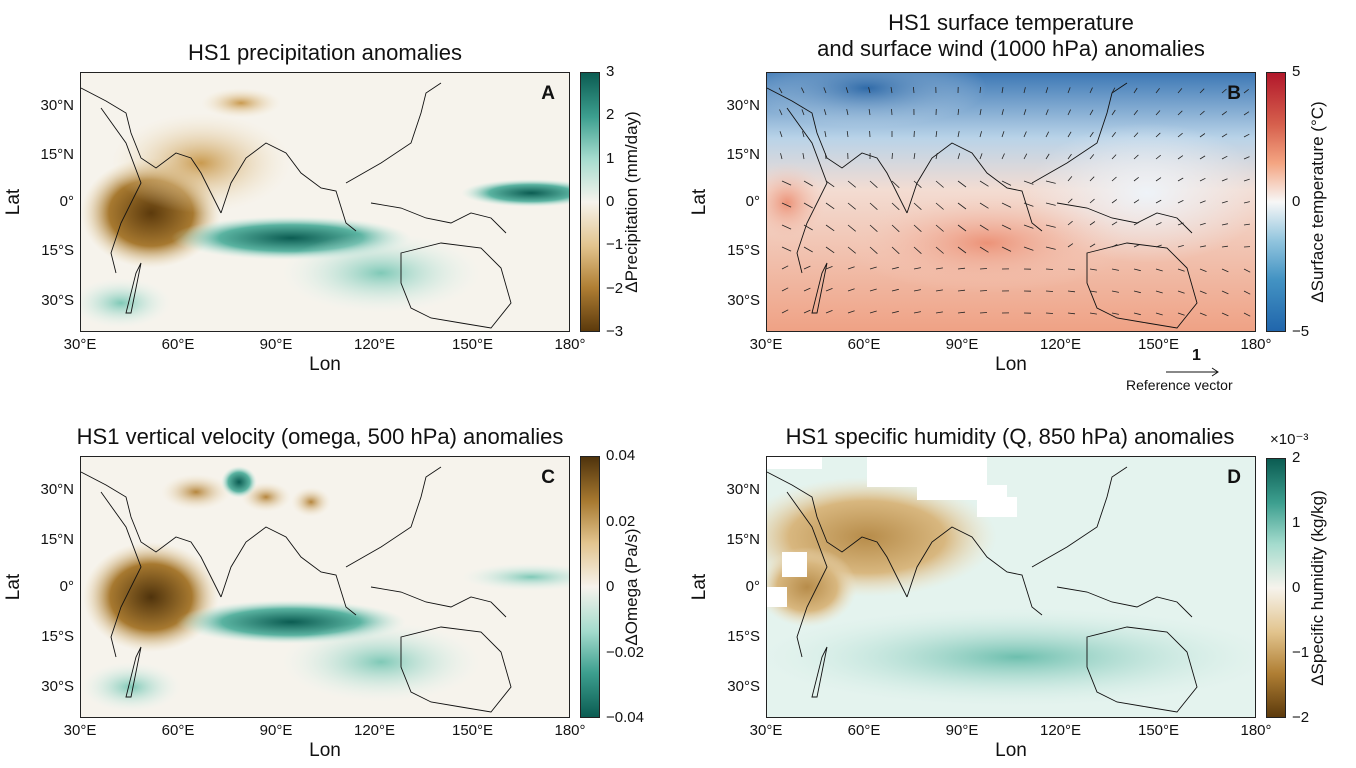 The width and height of the screenshot is (1356, 768). I want to click on colorbar-tick-label: −5, so click(1301, 331).